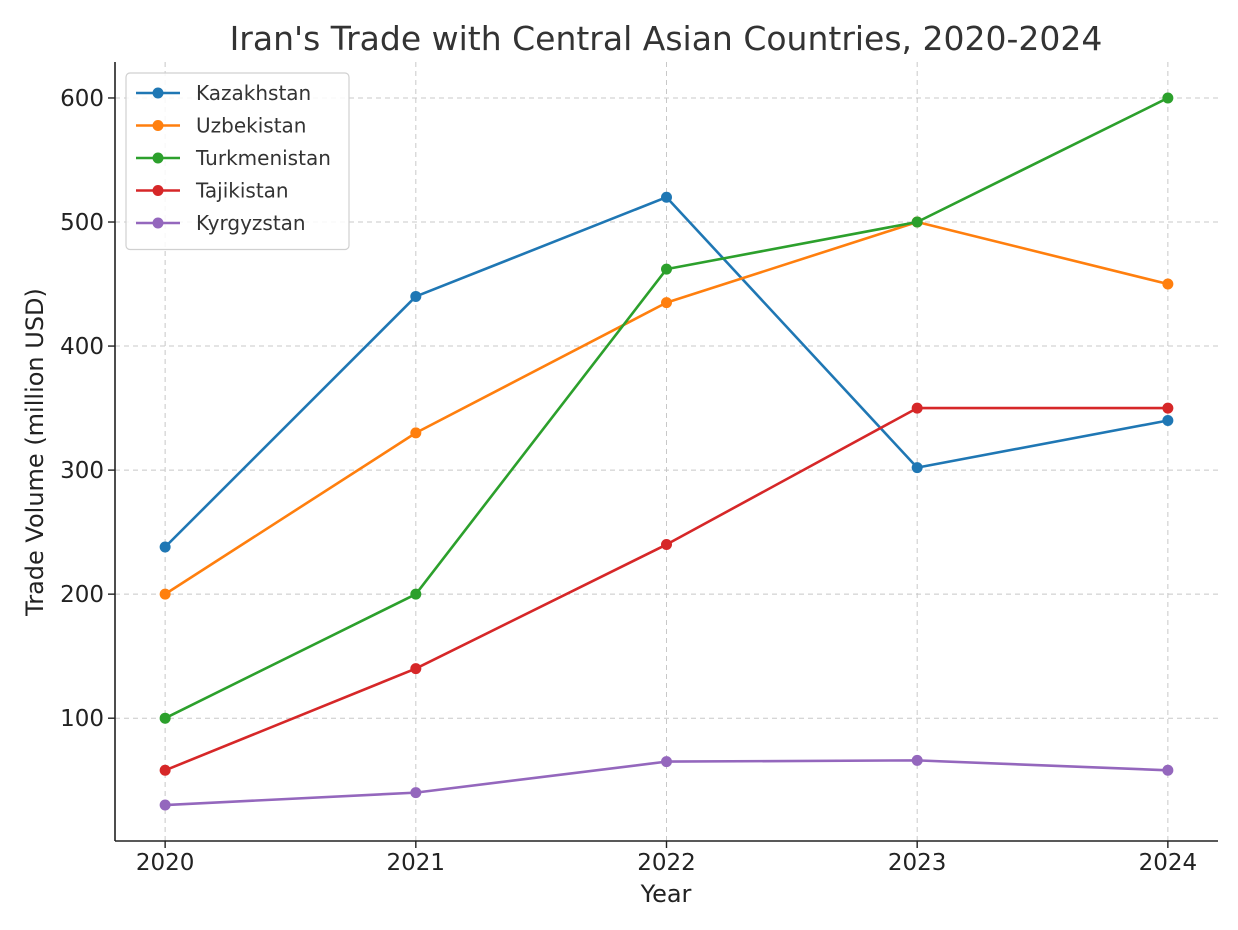 The height and width of the screenshot is (930, 1238). I want to click on y-axis-label: Trade Volume (million USD), so click(35, 452).